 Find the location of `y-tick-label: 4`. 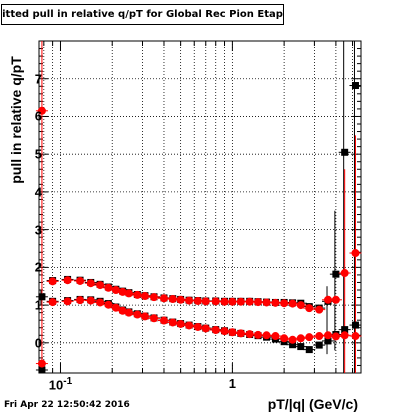

y-tick-label: 4 is located at coordinates (38, 192).